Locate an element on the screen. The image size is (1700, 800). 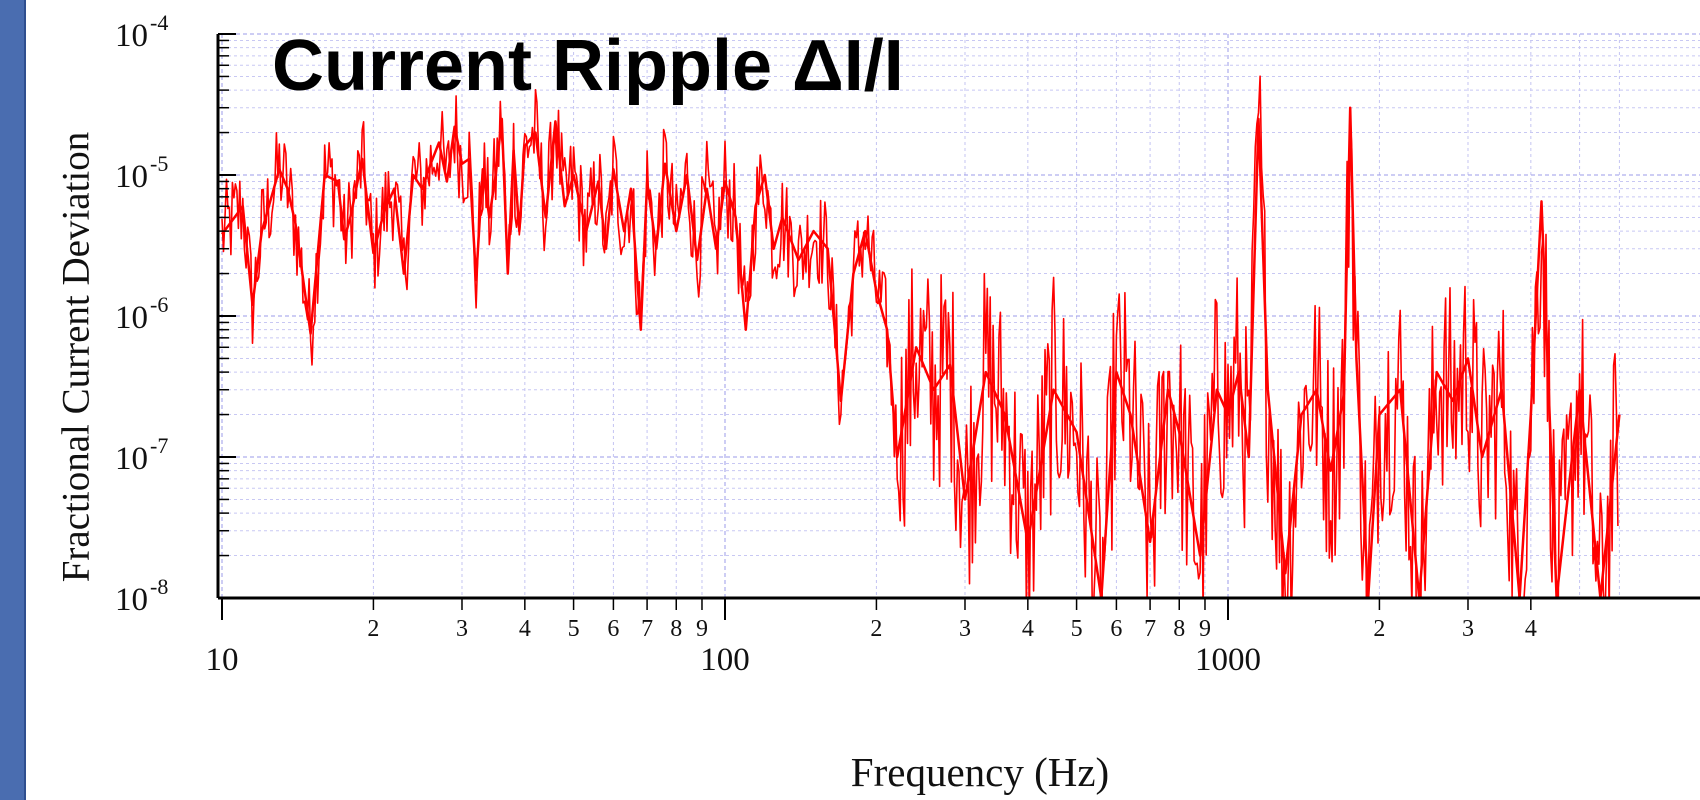
slide-left-accent-bar is located at coordinates (12, 400).